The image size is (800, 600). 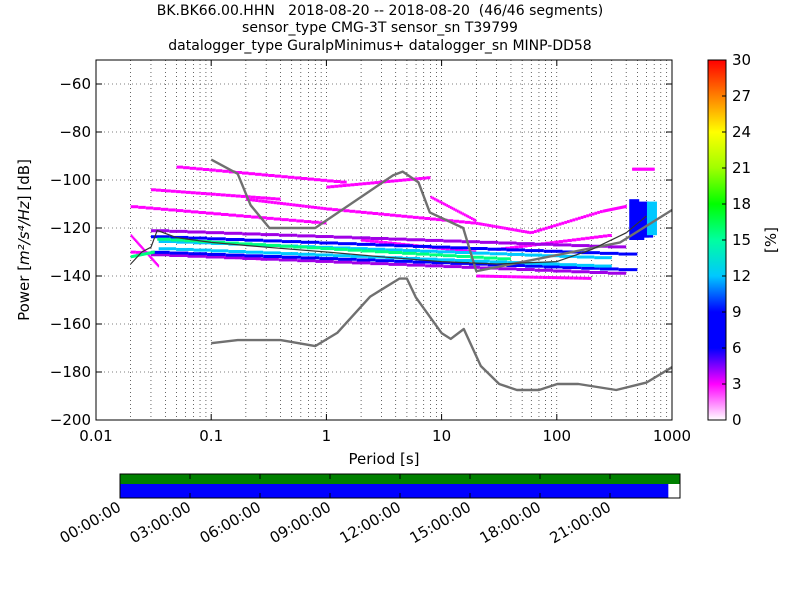 What do you see at coordinates (70, 228) in the screenshot?
I see `y-tick-label: −120` at bounding box center [70, 228].